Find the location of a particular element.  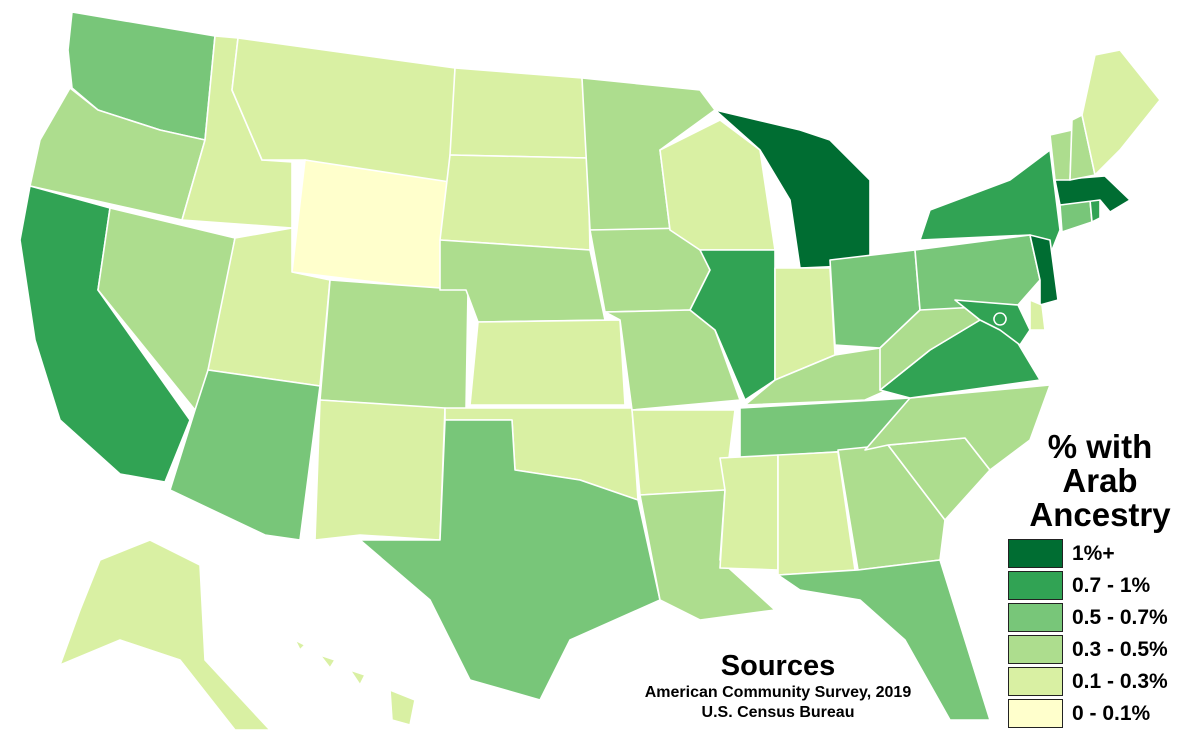

legend-item-0-0-1: 0 - 0.1% is located at coordinates (1079, 713).